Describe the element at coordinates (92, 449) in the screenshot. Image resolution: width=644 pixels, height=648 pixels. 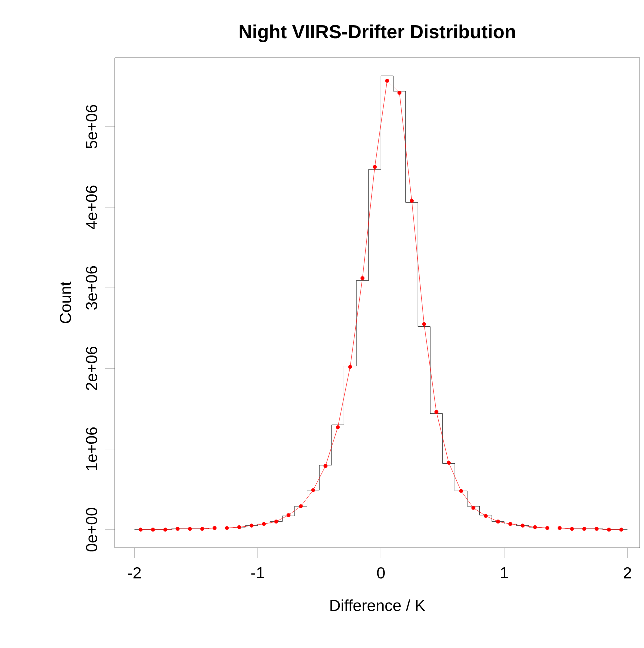
I see `y-tick-label: 1e+06` at that location.